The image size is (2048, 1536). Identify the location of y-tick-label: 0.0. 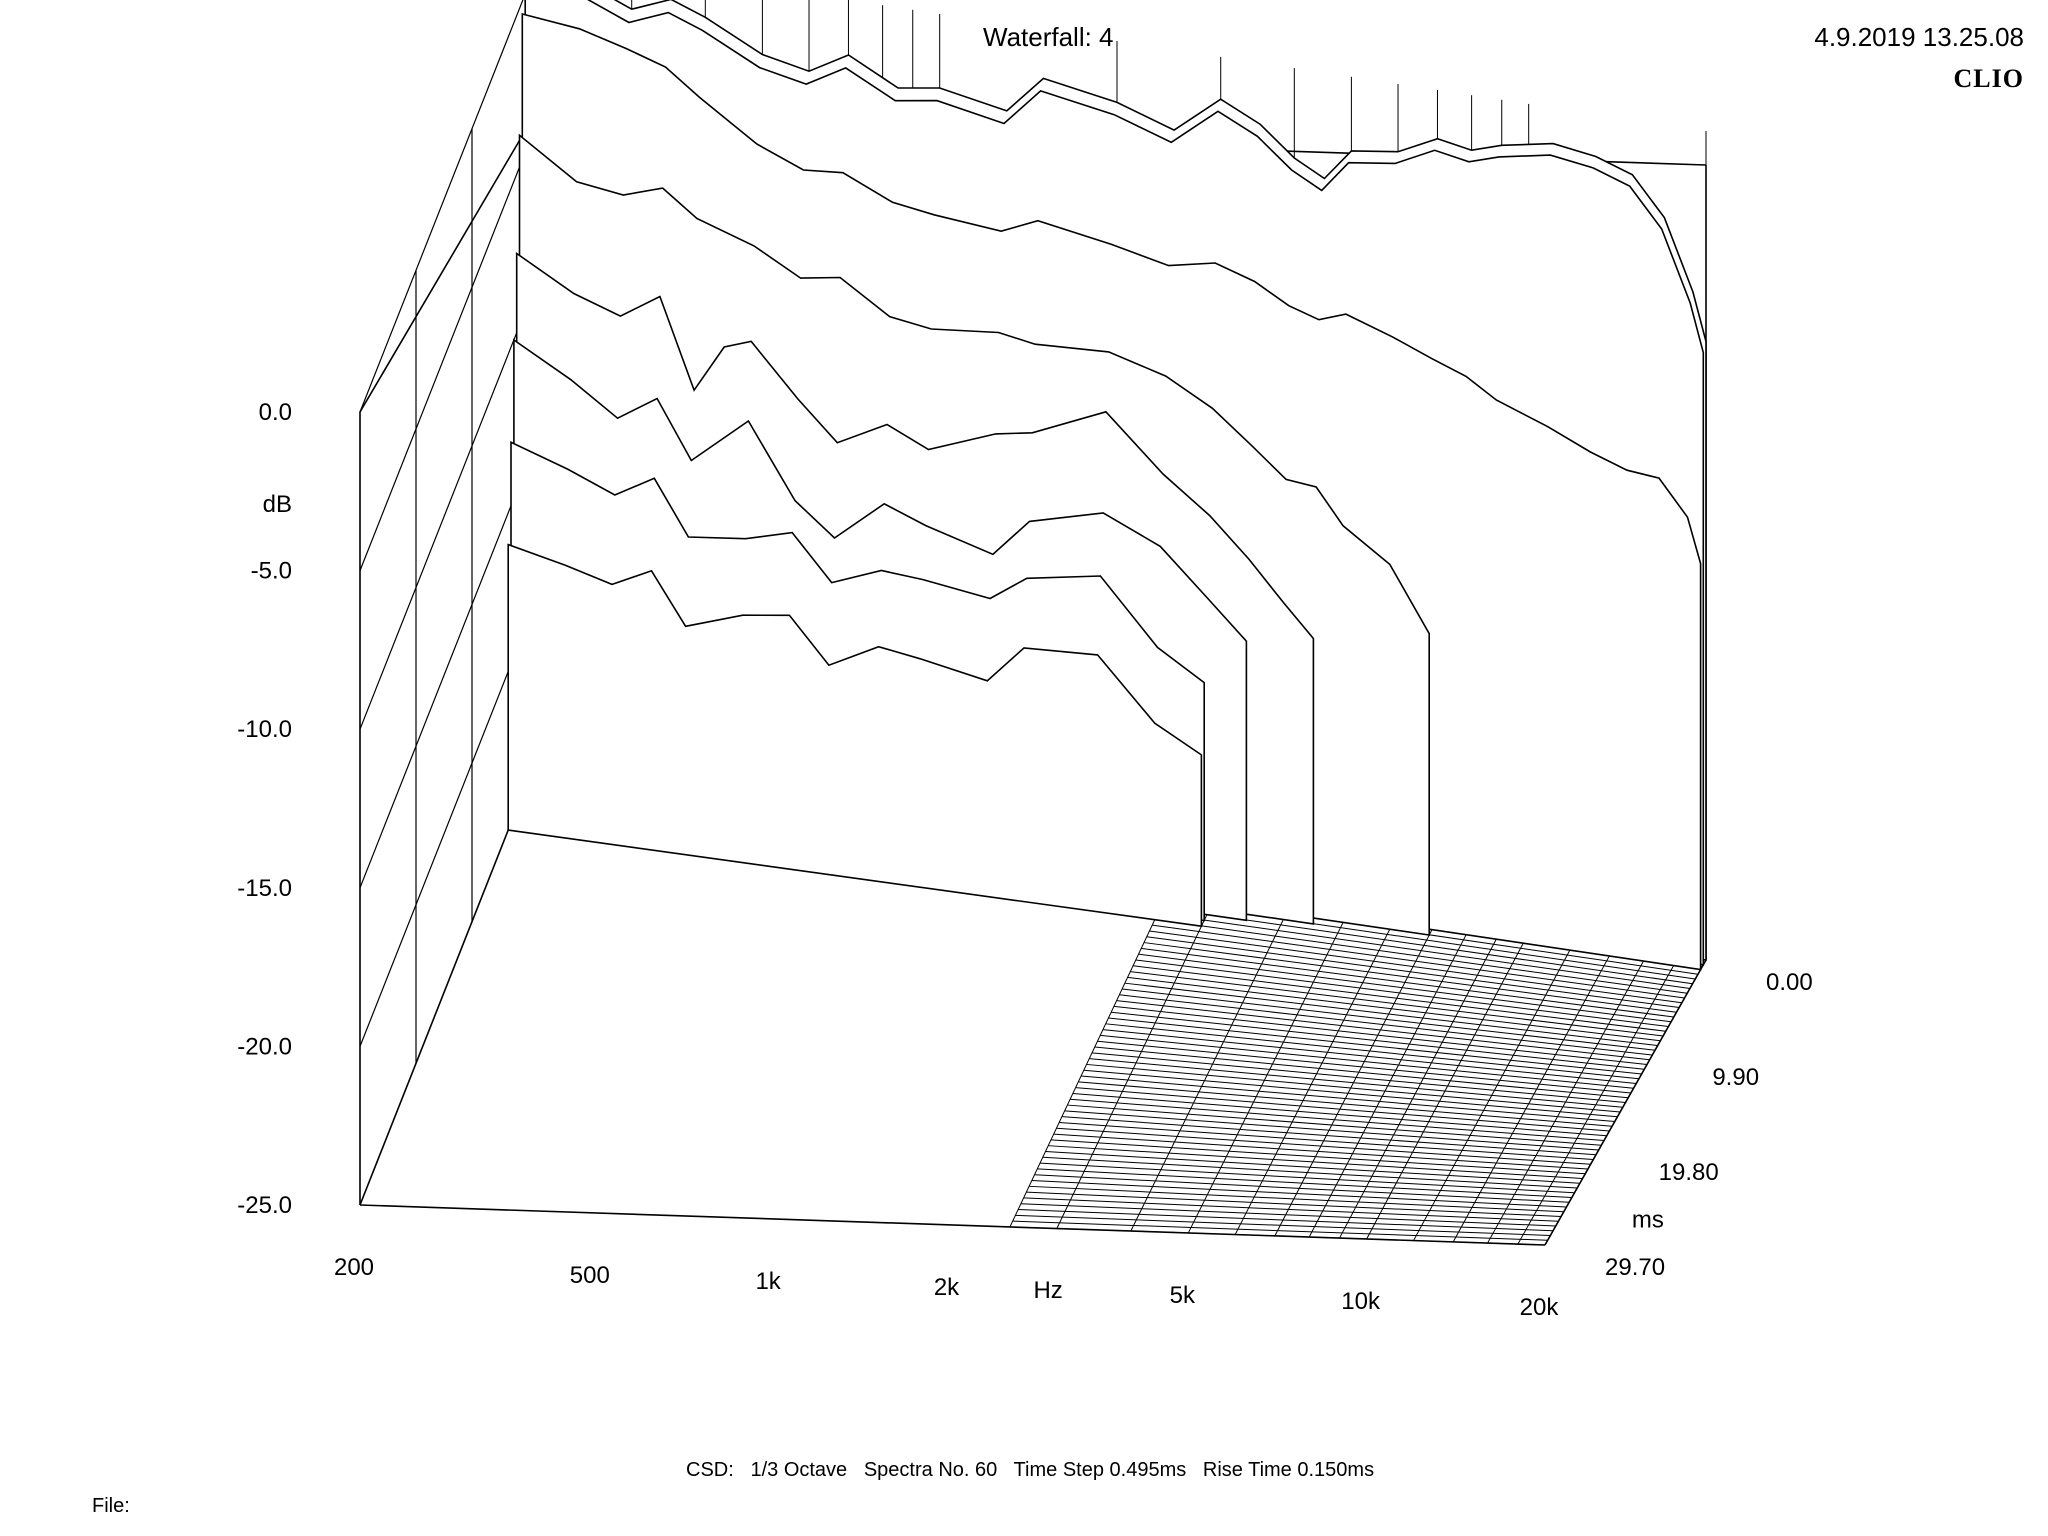
(275, 412).